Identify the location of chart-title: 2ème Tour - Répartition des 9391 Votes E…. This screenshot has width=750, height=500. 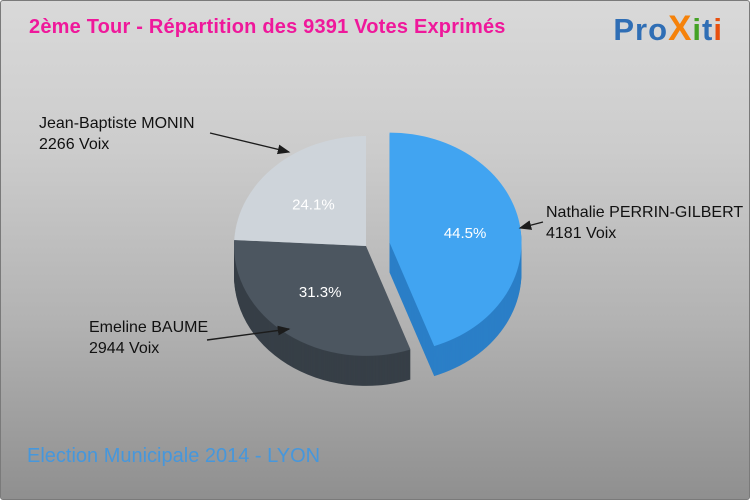
(267, 27).